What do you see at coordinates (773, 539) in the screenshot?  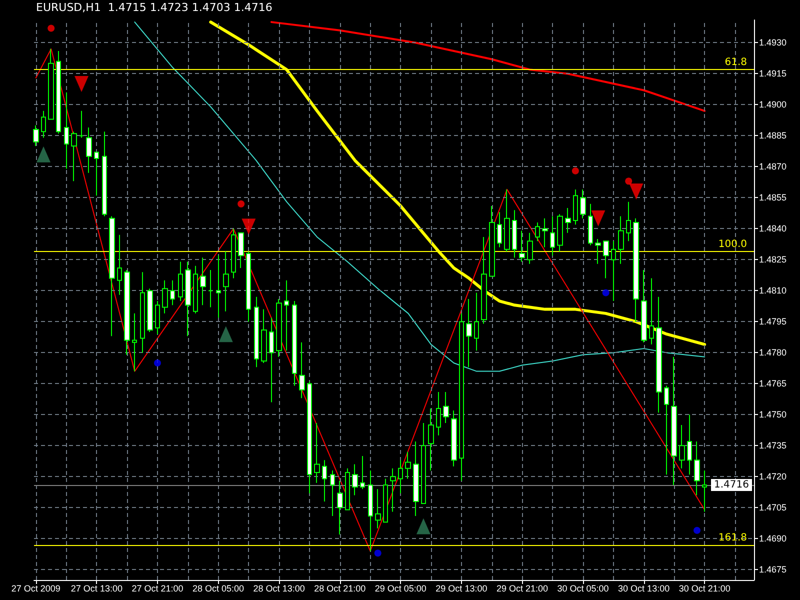 I see `y-tick-label: 1.4690` at bounding box center [773, 539].